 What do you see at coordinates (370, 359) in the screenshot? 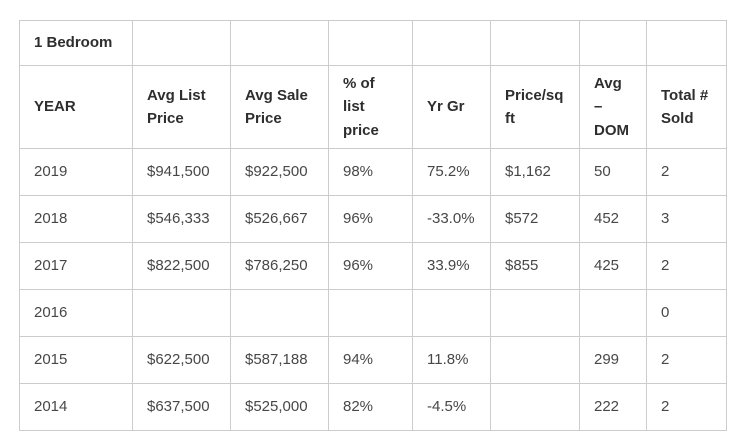
I see `cell-pct-of-list-price: 94%` at bounding box center [370, 359].